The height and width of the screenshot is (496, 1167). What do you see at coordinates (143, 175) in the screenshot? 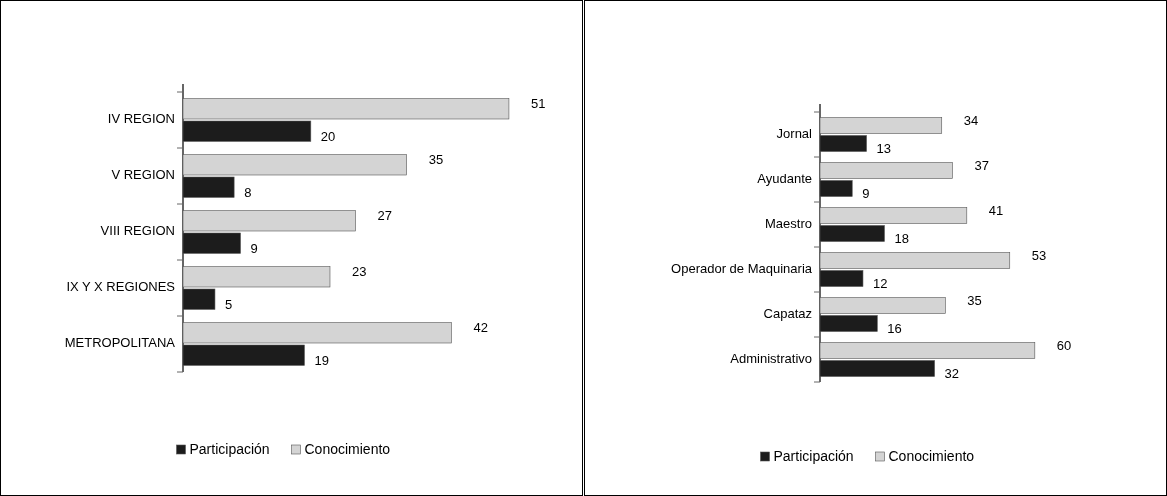
I see `y-tick-label: V REGION` at bounding box center [143, 175].